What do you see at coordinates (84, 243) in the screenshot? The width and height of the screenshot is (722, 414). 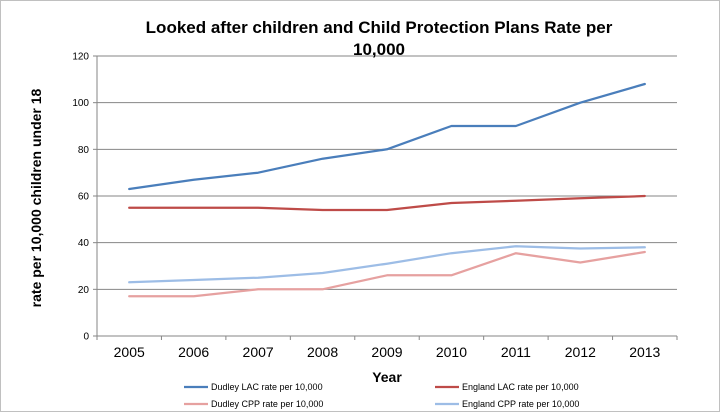 I see `y-tick-label: 40` at bounding box center [84, 243].